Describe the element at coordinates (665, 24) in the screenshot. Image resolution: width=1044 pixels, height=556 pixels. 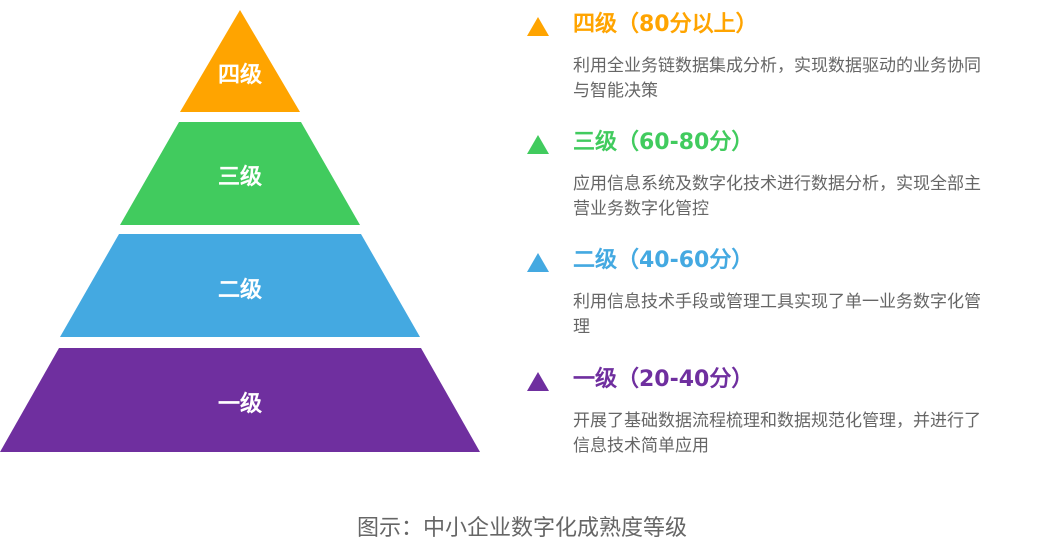
I see `level-title: 四级（80分以上）` at that location.